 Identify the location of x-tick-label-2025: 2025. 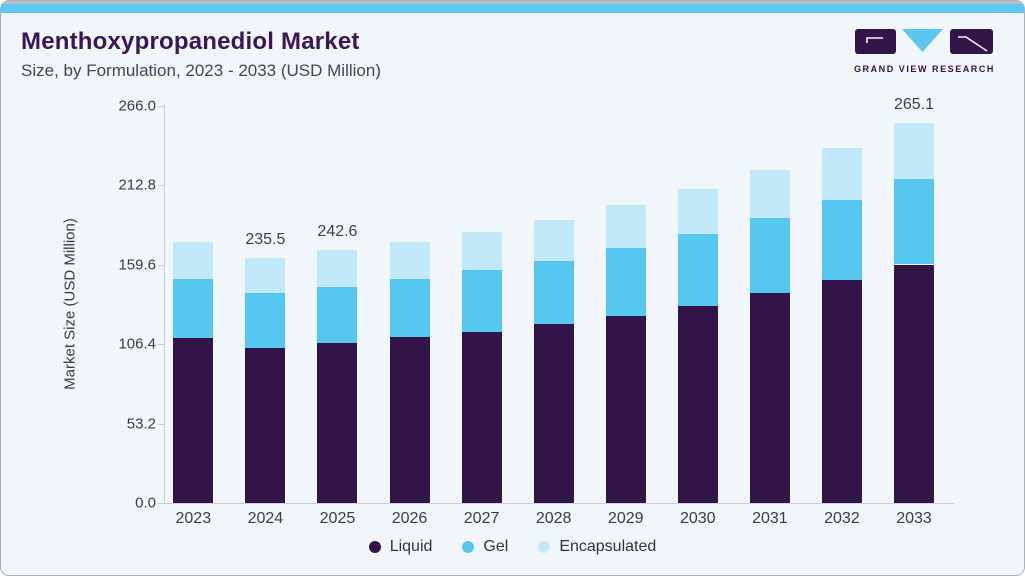
(337, 518).